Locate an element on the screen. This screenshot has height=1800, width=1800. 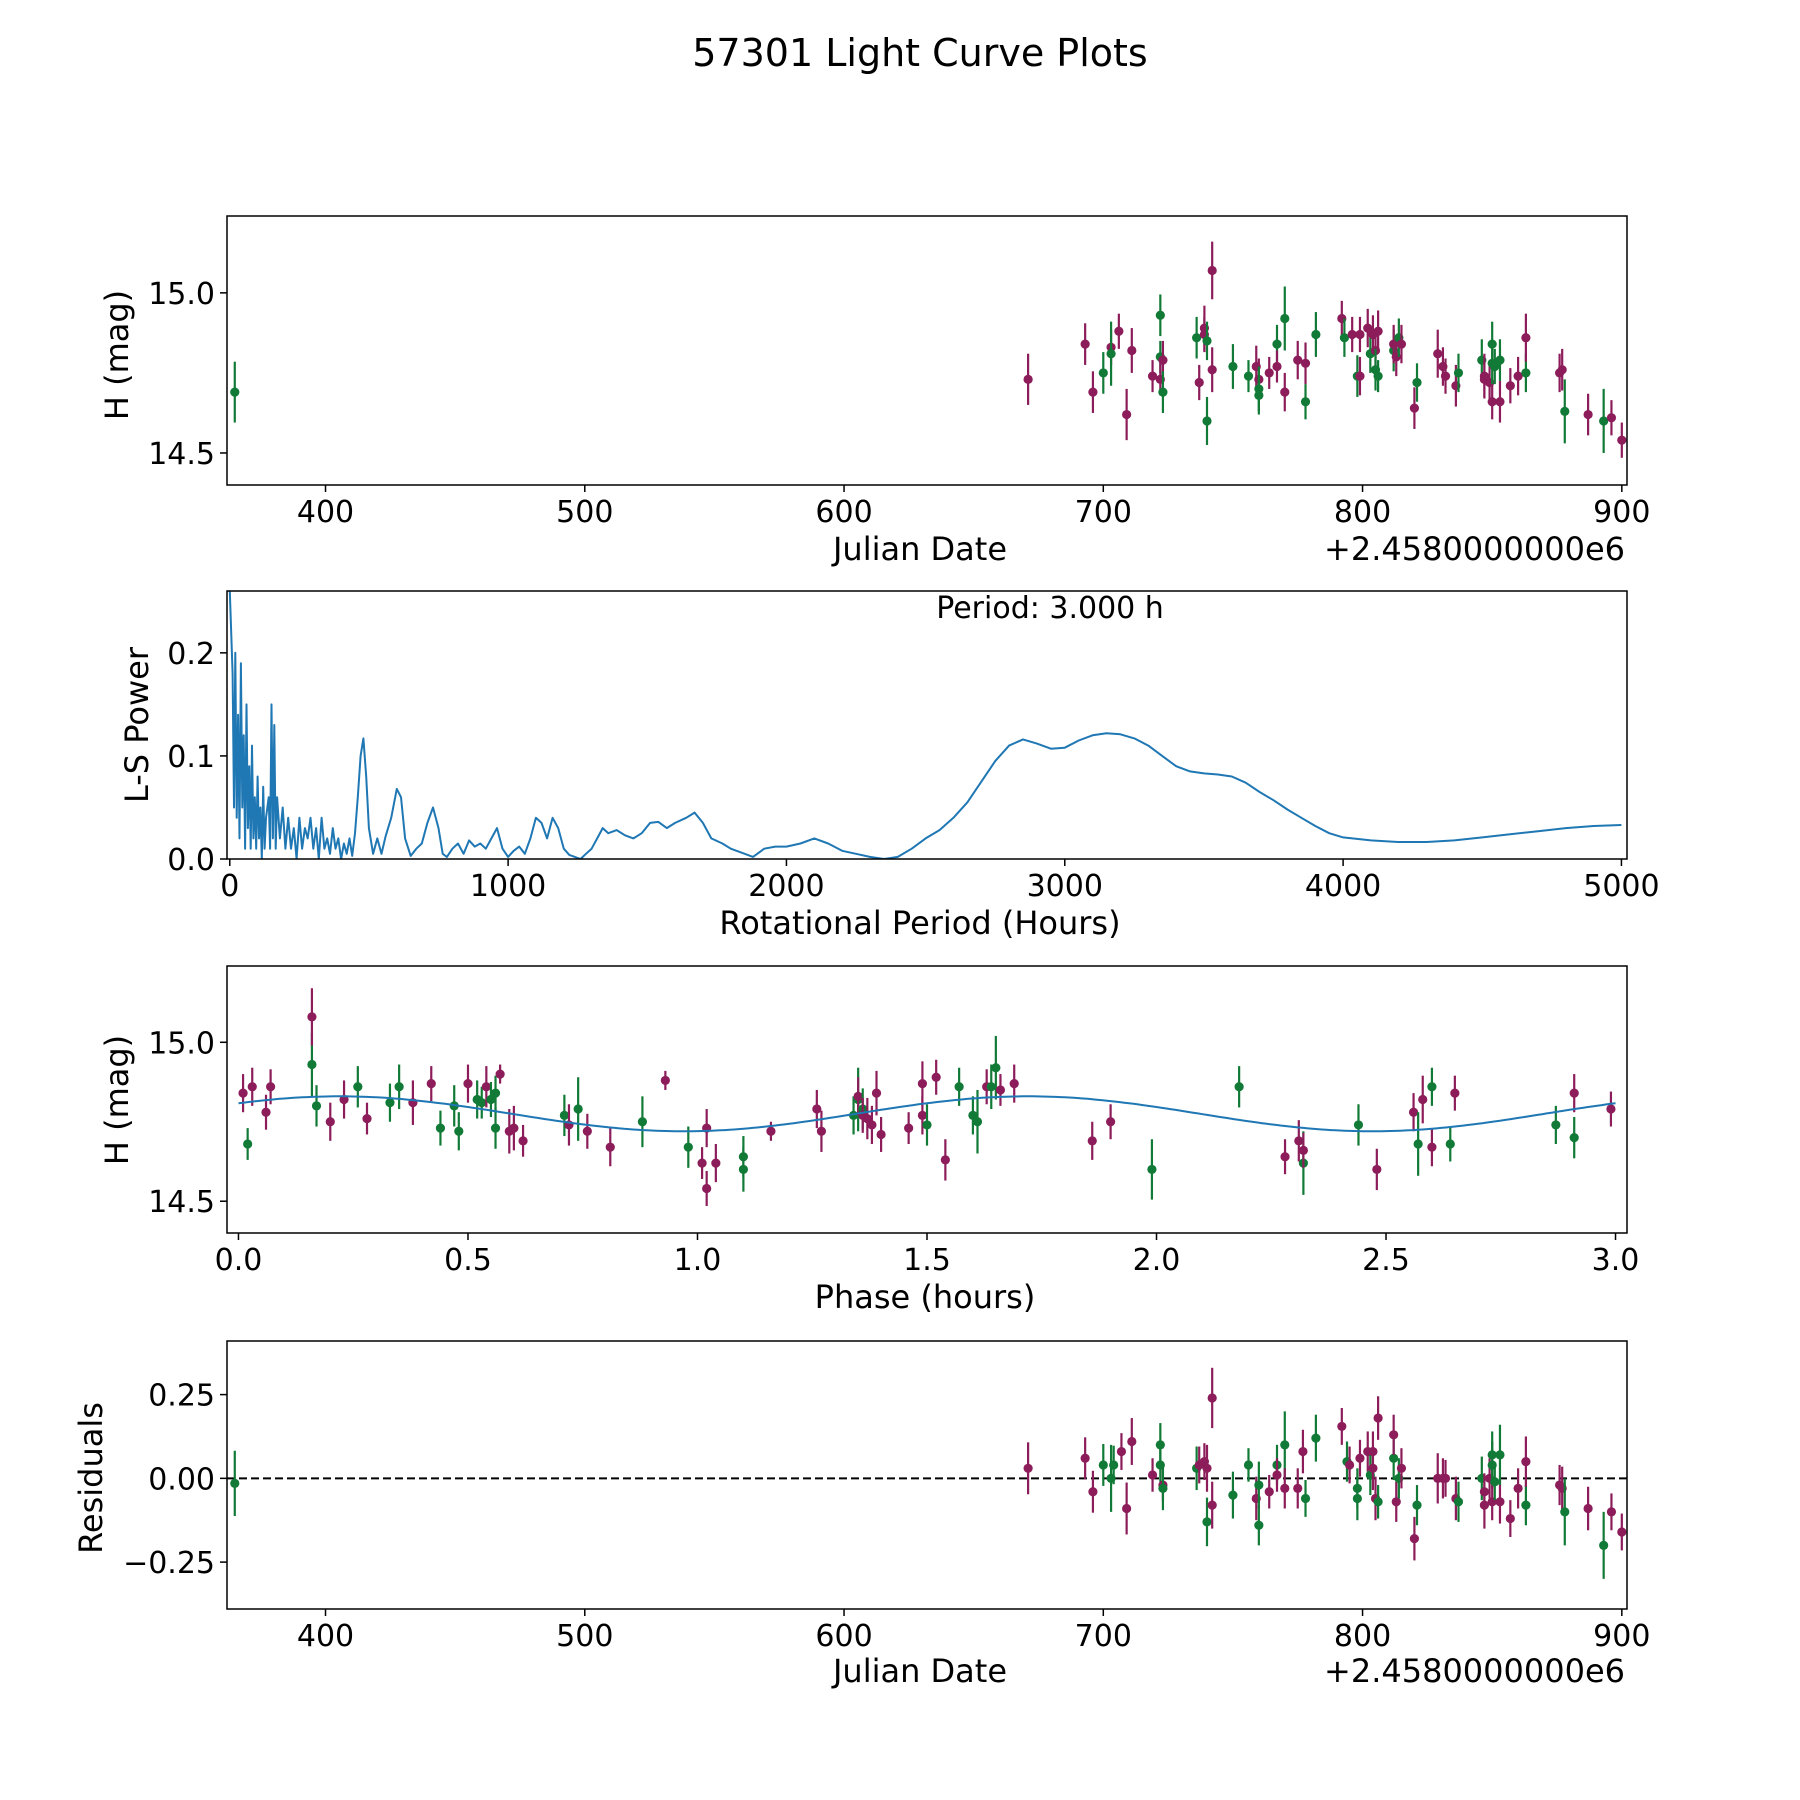
x-tick-label: 4000 is located at coordinates (1343, 886).